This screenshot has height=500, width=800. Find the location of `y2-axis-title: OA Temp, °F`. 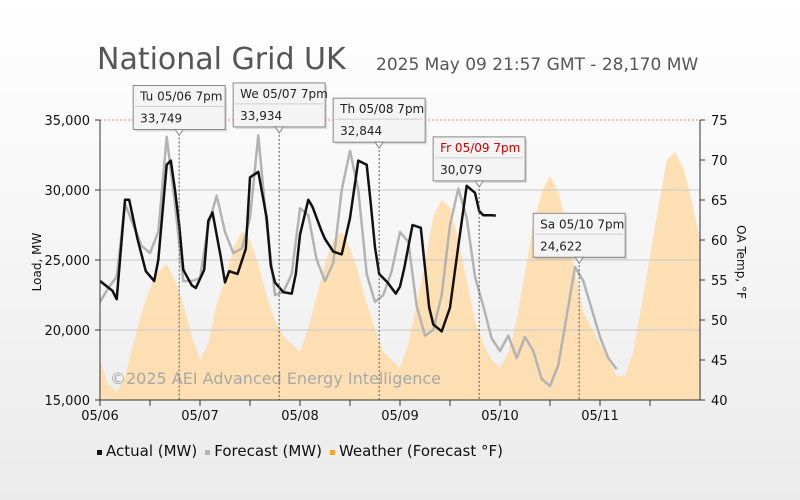

y2-axis-title: OA Temp, °F is located at coordinates (741, 262).